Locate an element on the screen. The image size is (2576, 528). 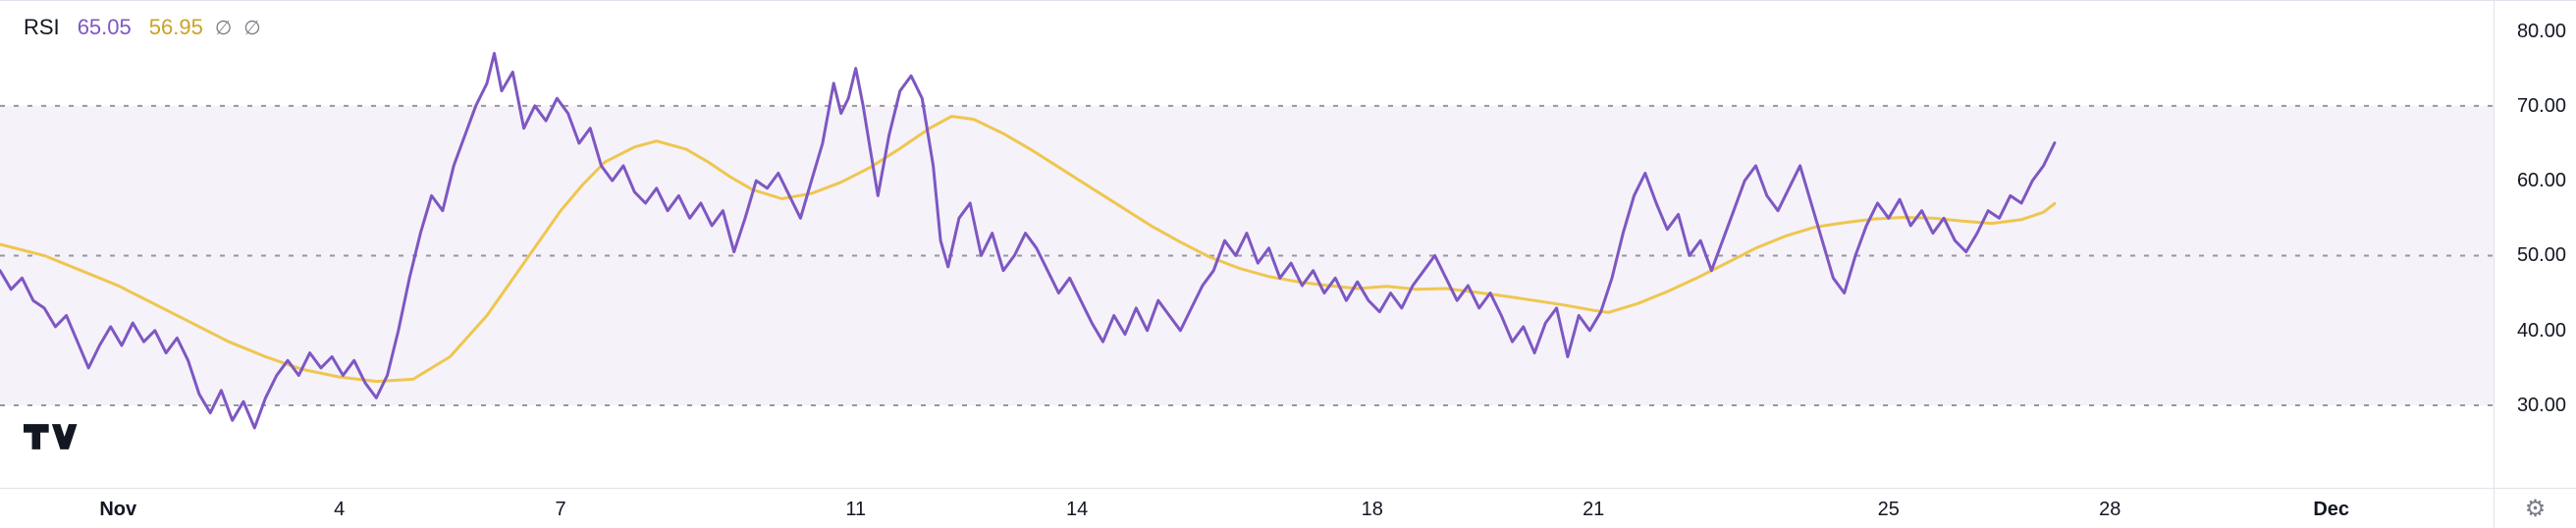
tradingview-logo is located at coordinates (54, 437).